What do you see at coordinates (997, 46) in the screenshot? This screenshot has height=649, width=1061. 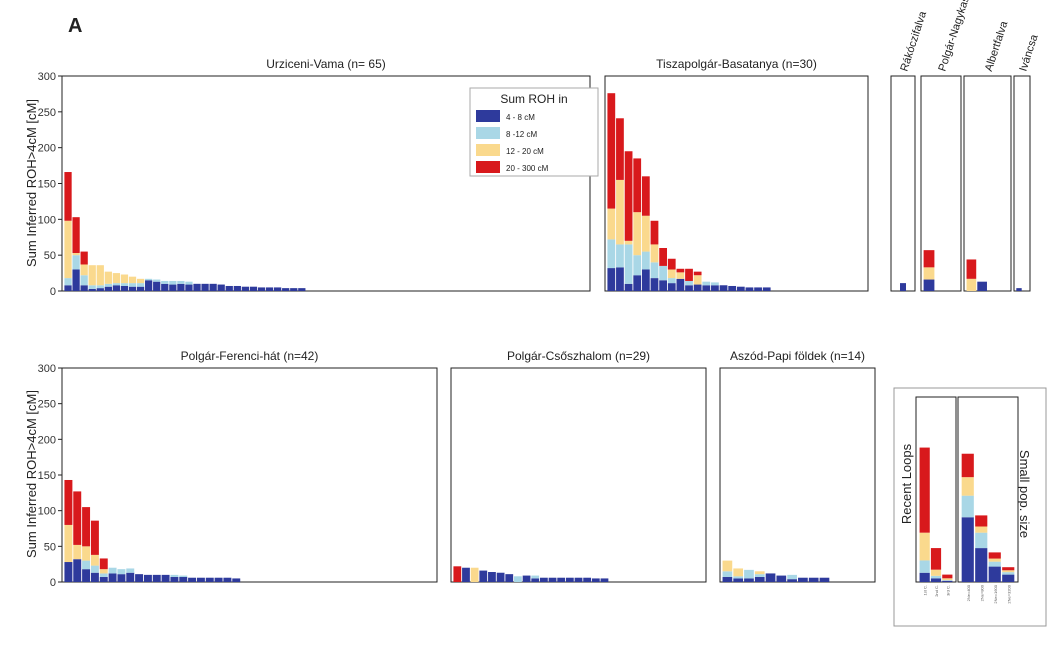 I see `chart-title: Albertfalva` at bounding box center [997, 46].